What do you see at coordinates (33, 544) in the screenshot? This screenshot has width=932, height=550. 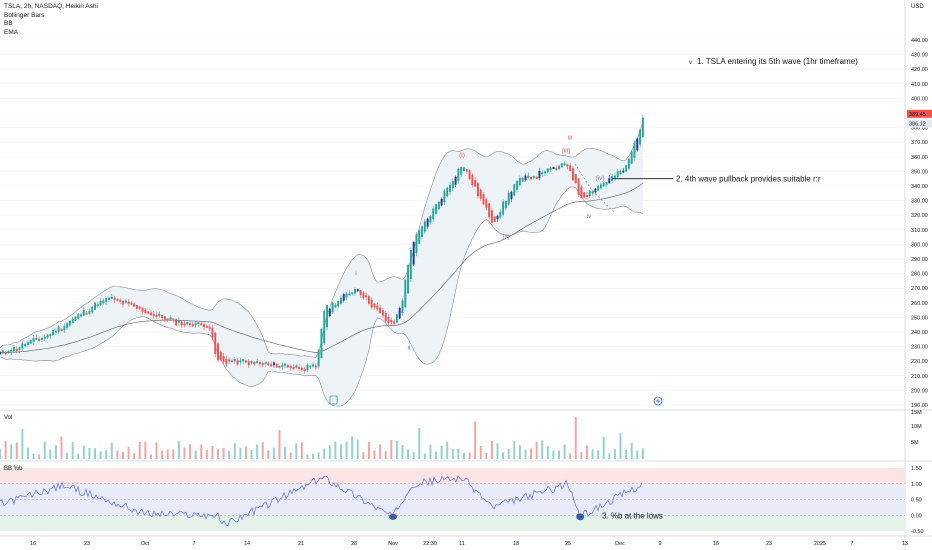 I see `time-tick-label: 16` at bounding box center [33, 544].